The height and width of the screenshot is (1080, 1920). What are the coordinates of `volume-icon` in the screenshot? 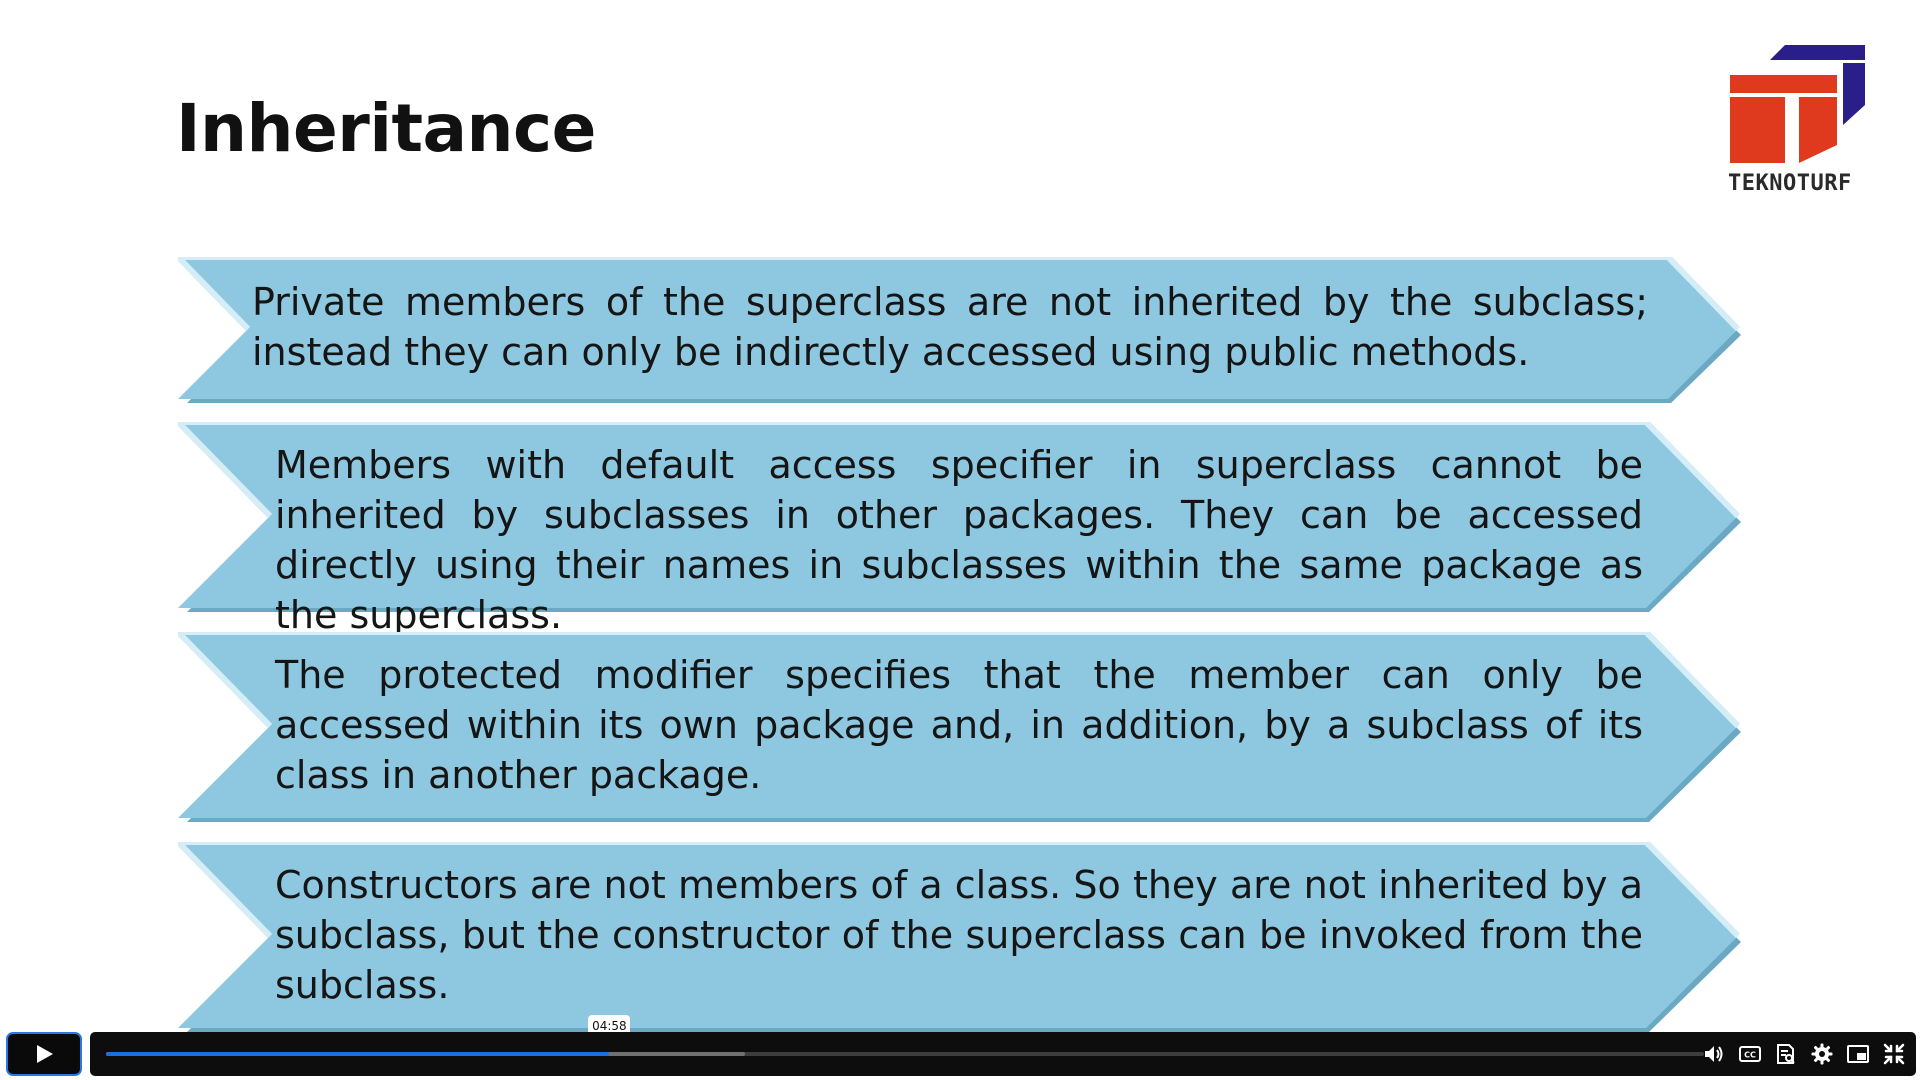 It's located at (1714, 1054).